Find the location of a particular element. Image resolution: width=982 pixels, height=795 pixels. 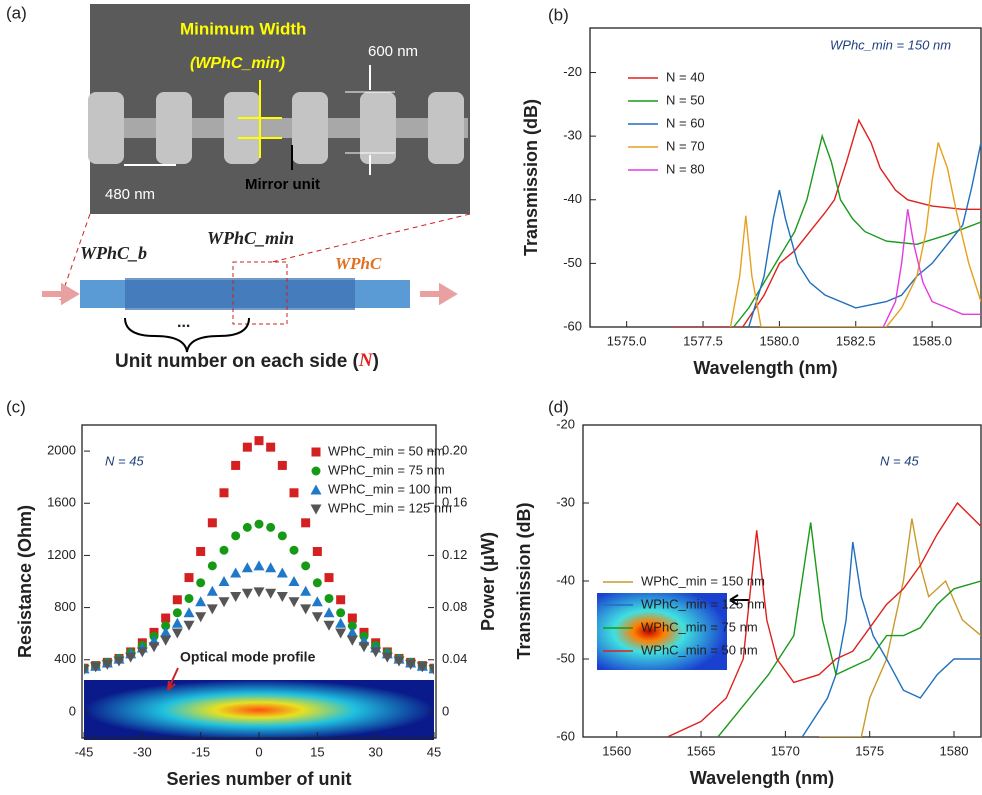

height-label: 600 nm is located at coordinates (393, 51).